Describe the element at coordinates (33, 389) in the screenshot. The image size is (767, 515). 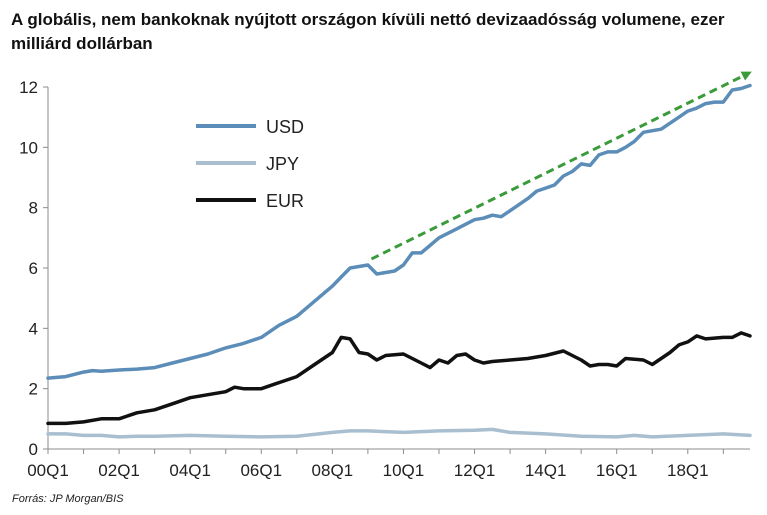
I see `y-tick-label: 2` at that location.